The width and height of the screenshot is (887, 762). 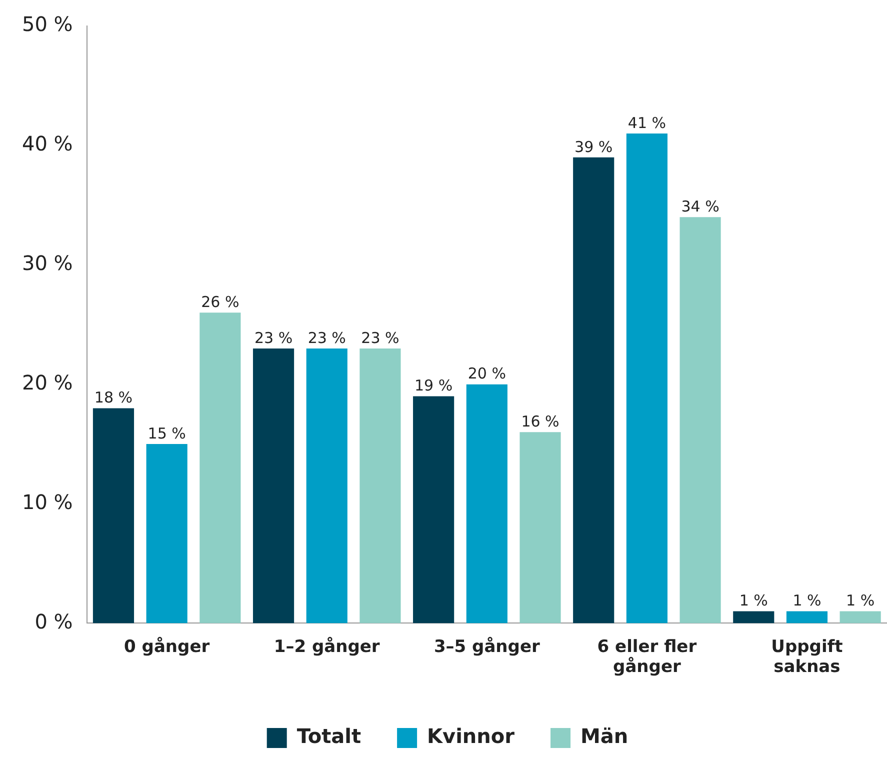 What do you see at coordinates (167, 433) in the screenshot?
I see `data-label: 15 %` at bounding box center [167, 433].